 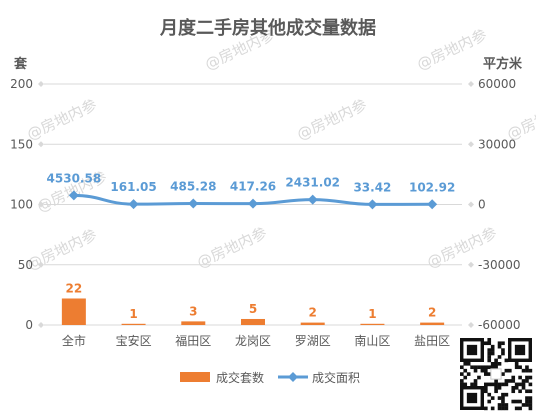 What do you see at coordinates (267, 28) in the screenshot?
I see `chart-title: 月度二手房其他成交量数据` at bounding box center [267, 28].